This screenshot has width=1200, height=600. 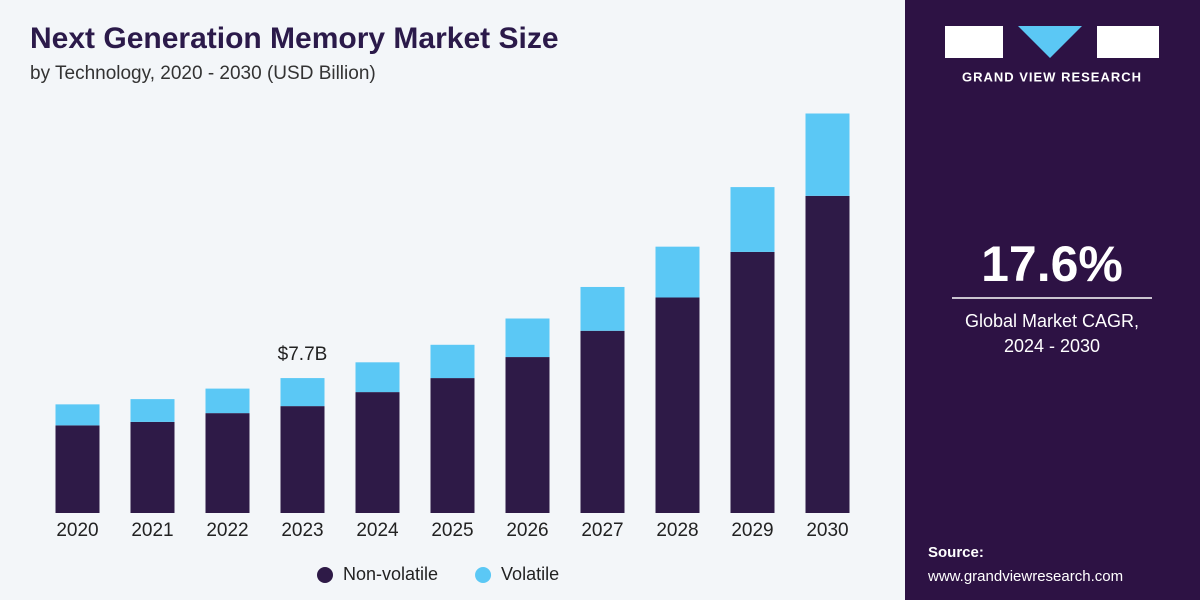 What do you see at coordinates (303, 354) in the screenshot?
I see `annotation: $7.7B` at bounding box center [303, 354].